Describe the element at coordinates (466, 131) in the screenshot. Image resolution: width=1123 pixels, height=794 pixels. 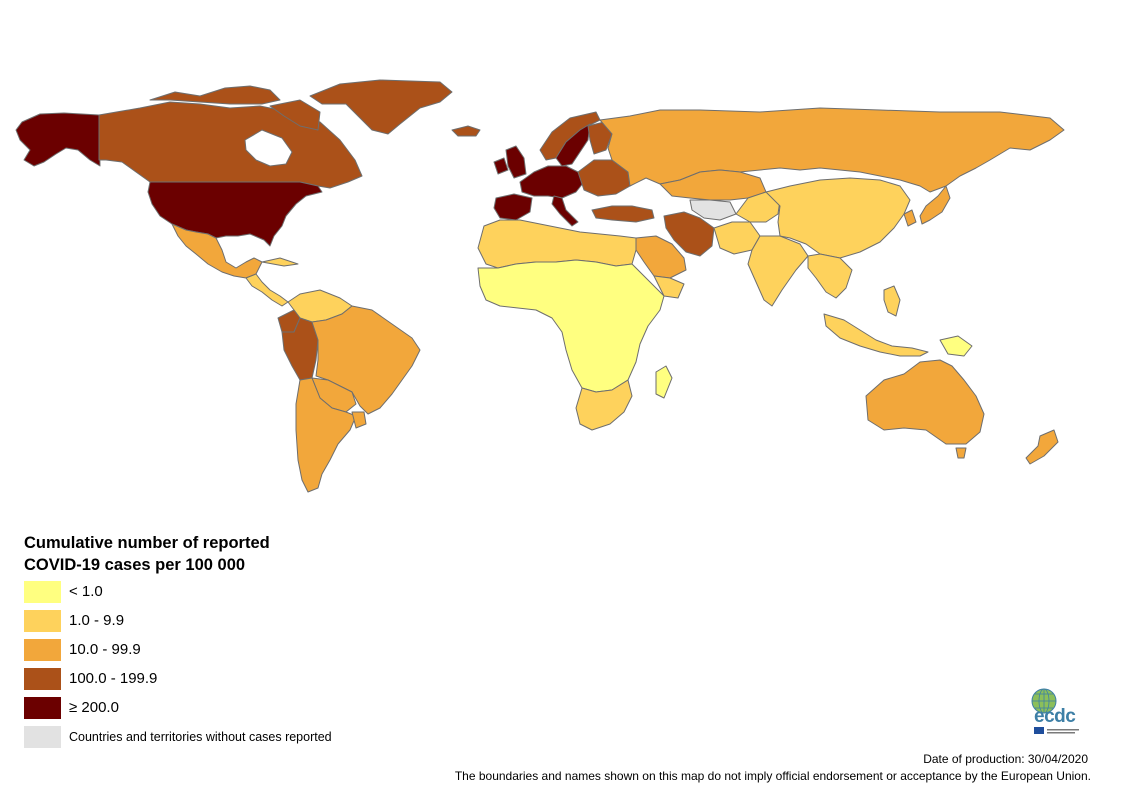
I see `region-iceland` at that location.